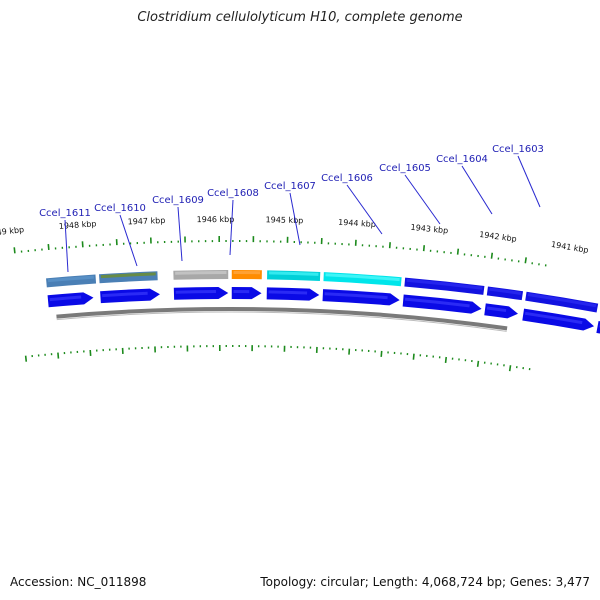 The image size is (600, 600). Describe the element at coordinates (78, 582) in the screenshot. I see `accession-text: Accession: NC_011898` at that location.